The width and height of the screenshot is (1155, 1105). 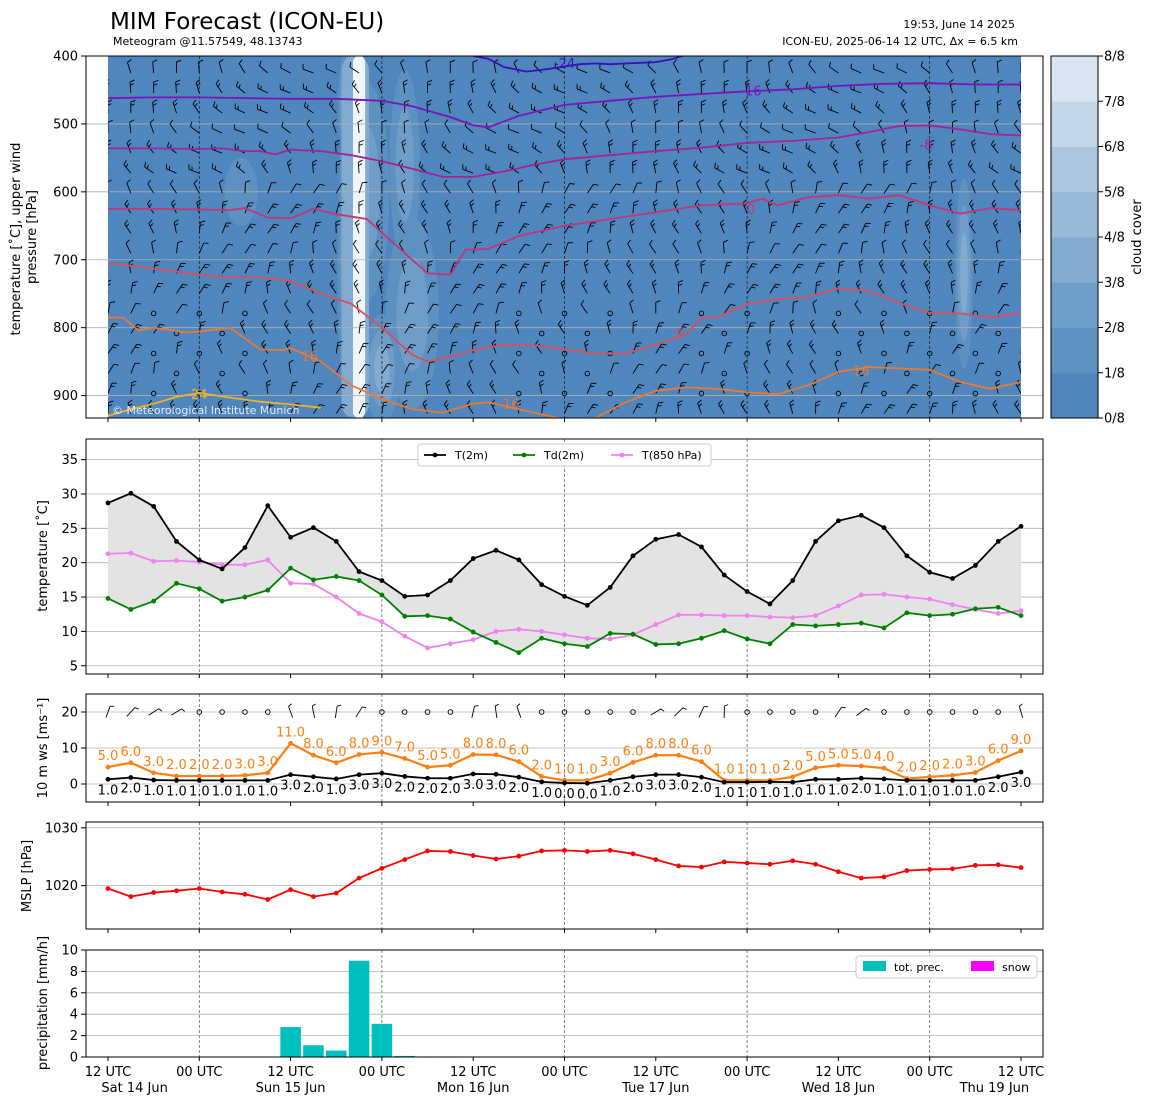 What do you see at coordinates (290, 786) in the screenshot?
I see `wind-value-label: 3.0` at bounding box center [290, 786].